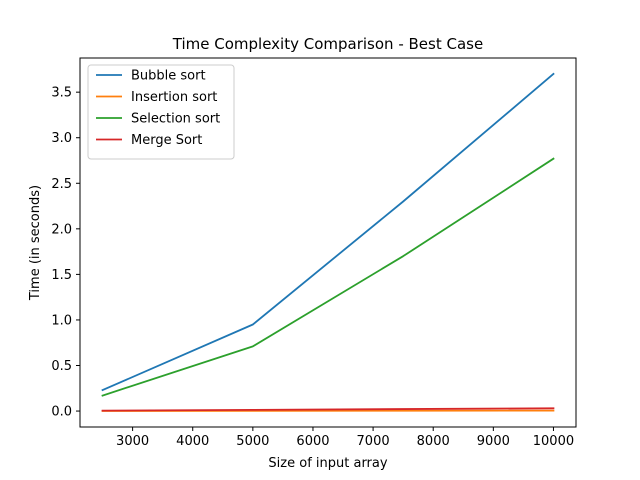  What do you see at coordinates (61, 412) in the screenshot?
I see `y-tick-label: 0.0` at bounding box center [61, 412].